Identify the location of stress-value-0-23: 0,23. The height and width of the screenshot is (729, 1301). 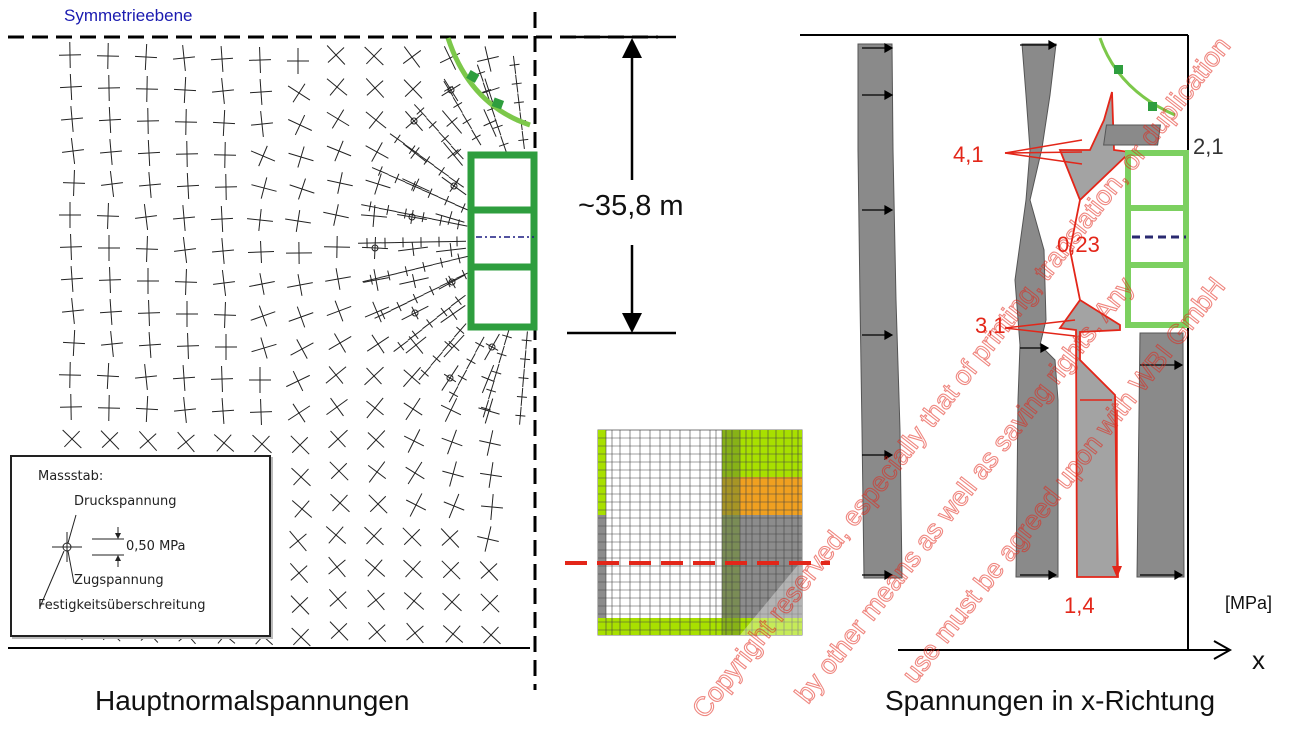
(1078, 245).